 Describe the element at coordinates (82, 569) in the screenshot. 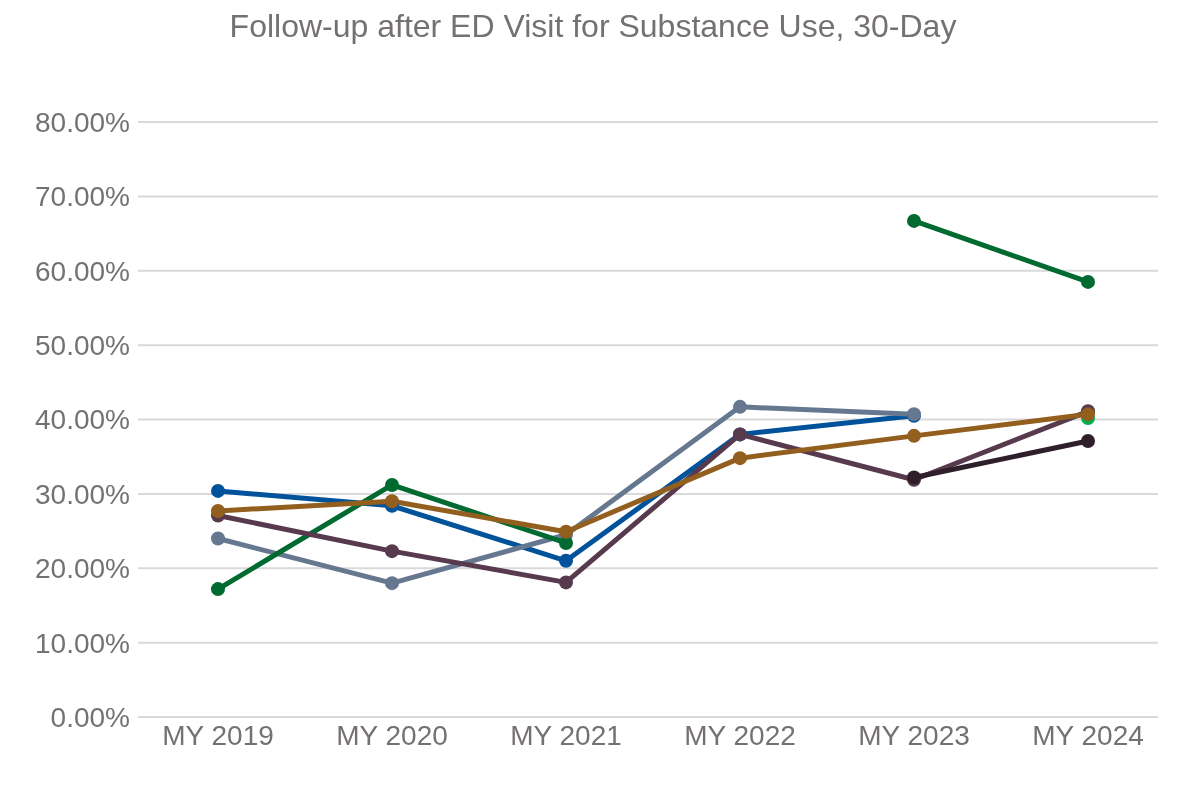

I see `y-tick-label: 20.00%` at that location.